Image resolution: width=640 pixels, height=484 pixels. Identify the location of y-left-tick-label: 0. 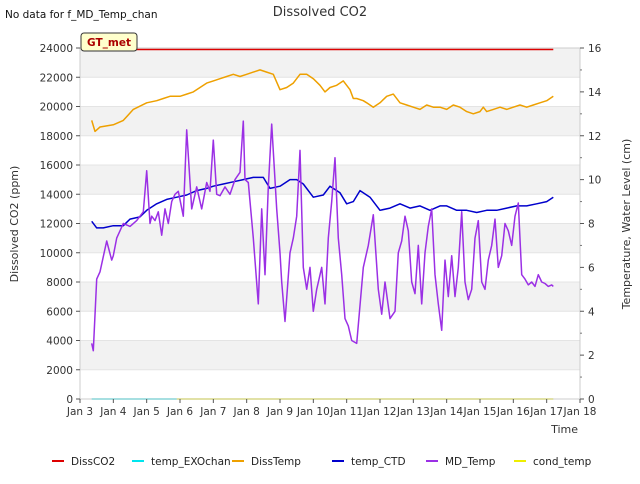
(69, 400).